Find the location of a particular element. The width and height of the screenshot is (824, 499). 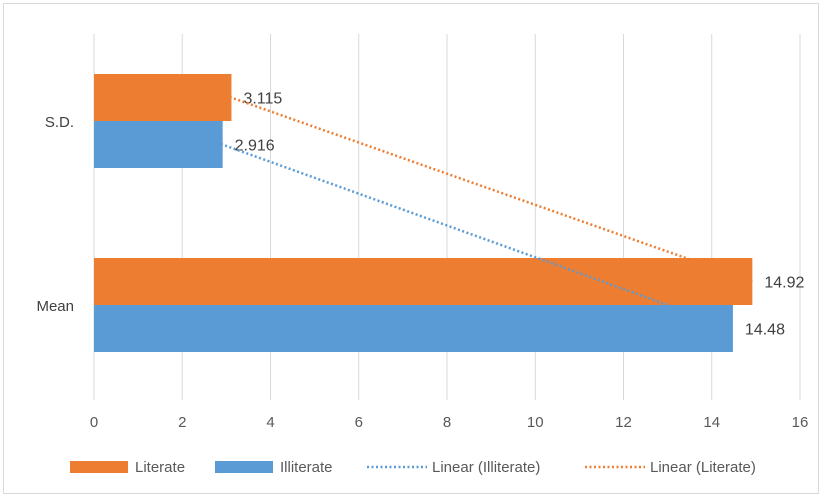

data-label-literate-1: 14.92 is located at coordinates (784, 283).